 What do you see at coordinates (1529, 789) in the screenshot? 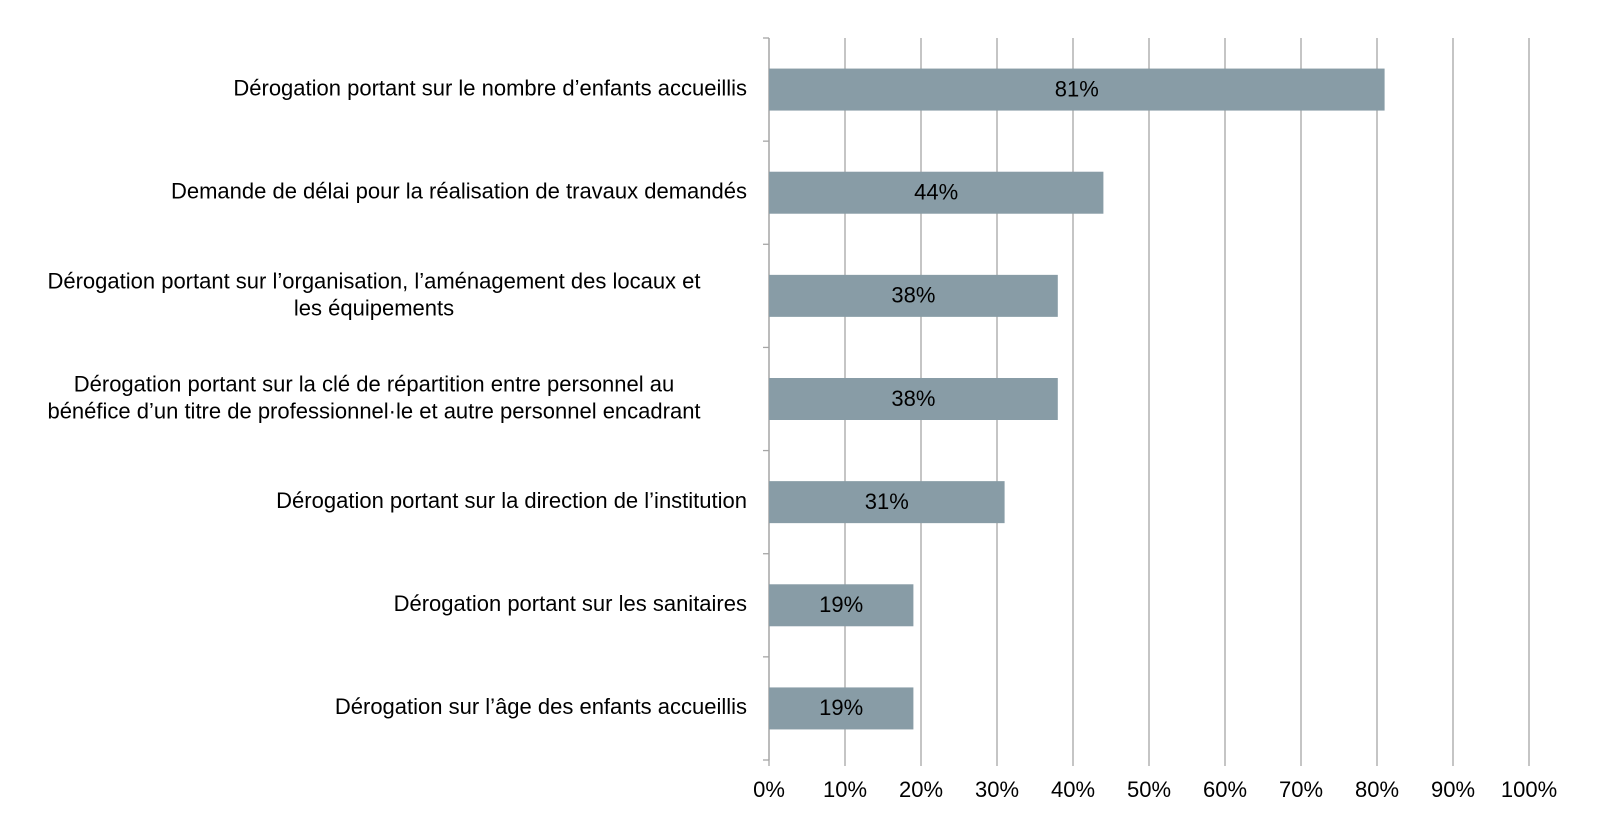
I see `x-tick-label: 100%` at bounding box center [1529, 789].